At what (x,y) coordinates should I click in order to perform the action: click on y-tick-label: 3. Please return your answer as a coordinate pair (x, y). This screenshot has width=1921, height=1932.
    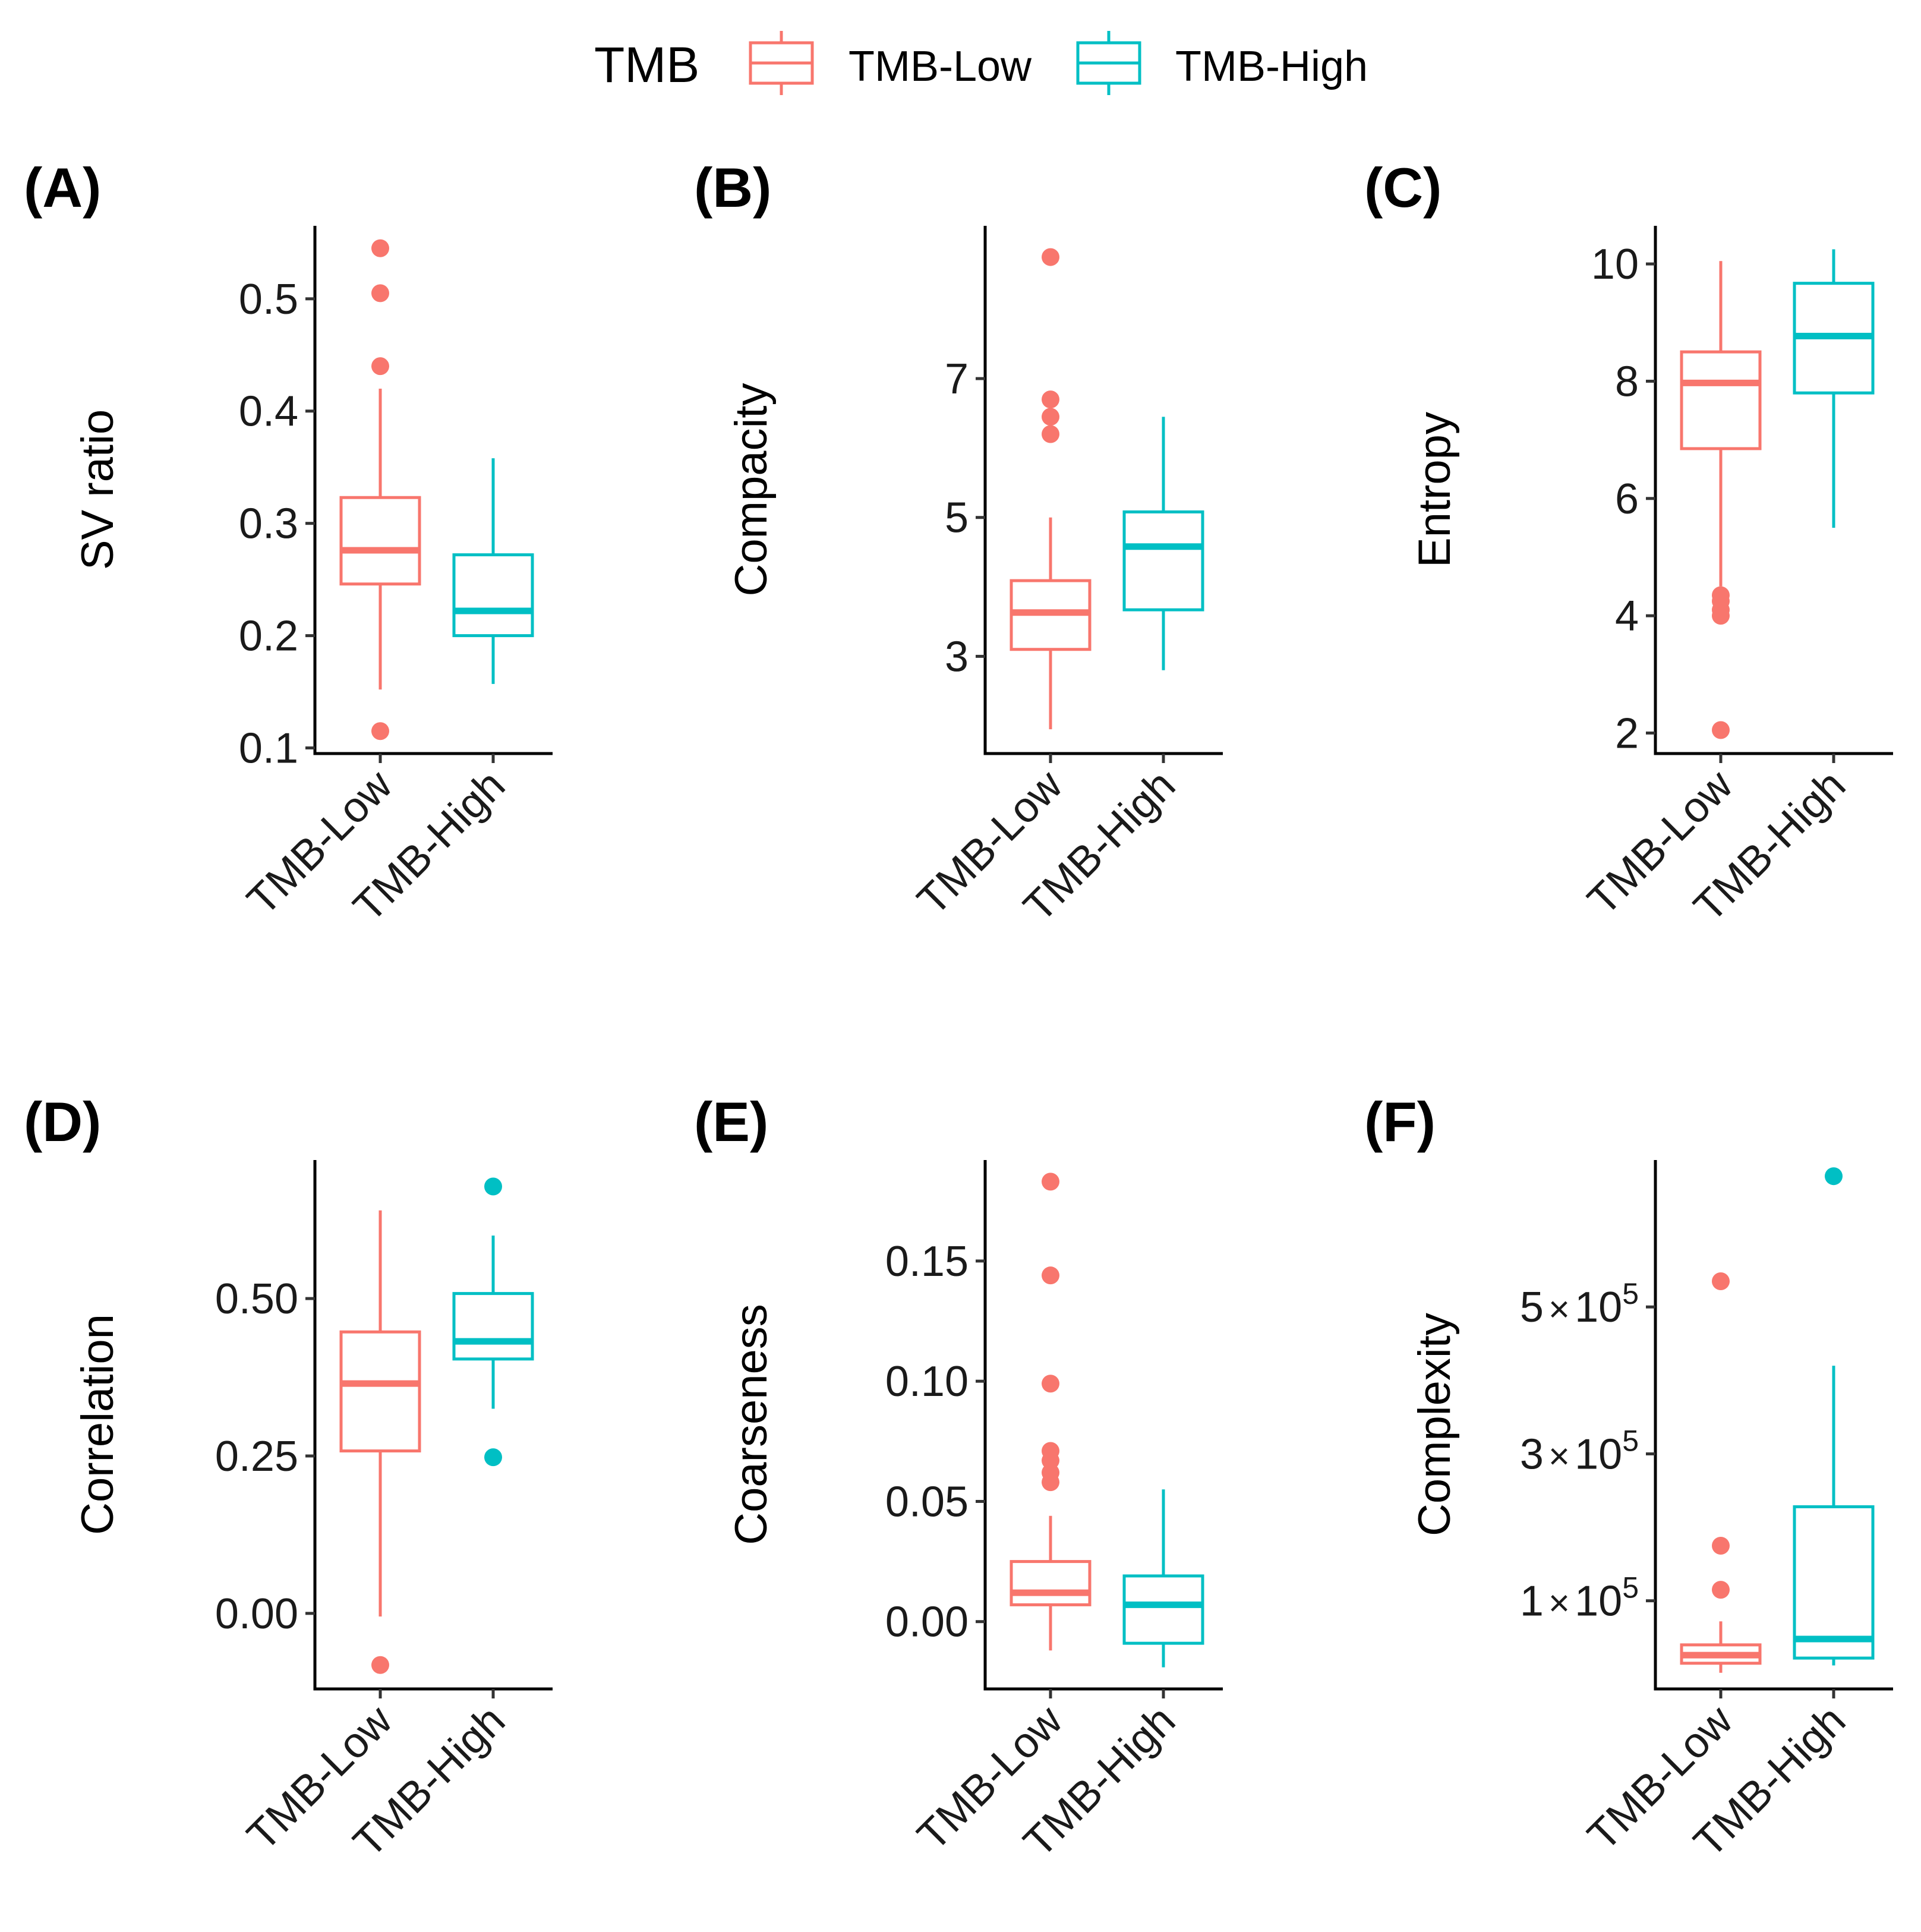
    Looking at the image, I should click on (957, 656).